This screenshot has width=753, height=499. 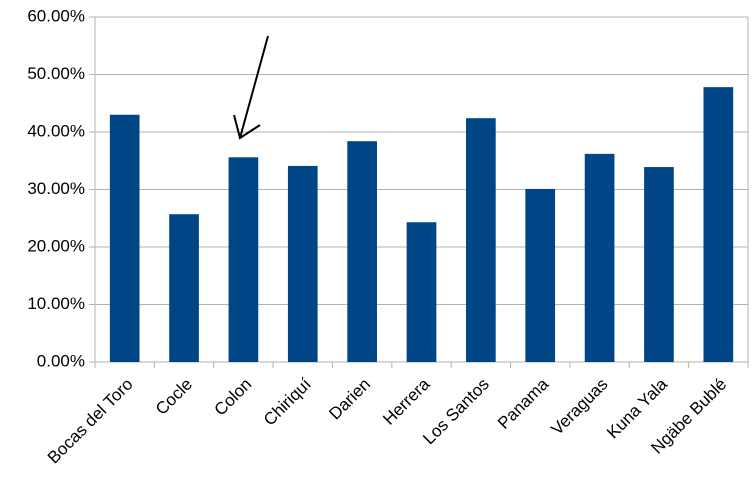 What do you see at coordinates (174, 397) in the screenshot?
I see `x-tick-label: Cocle` at bounding box center [174, 397].